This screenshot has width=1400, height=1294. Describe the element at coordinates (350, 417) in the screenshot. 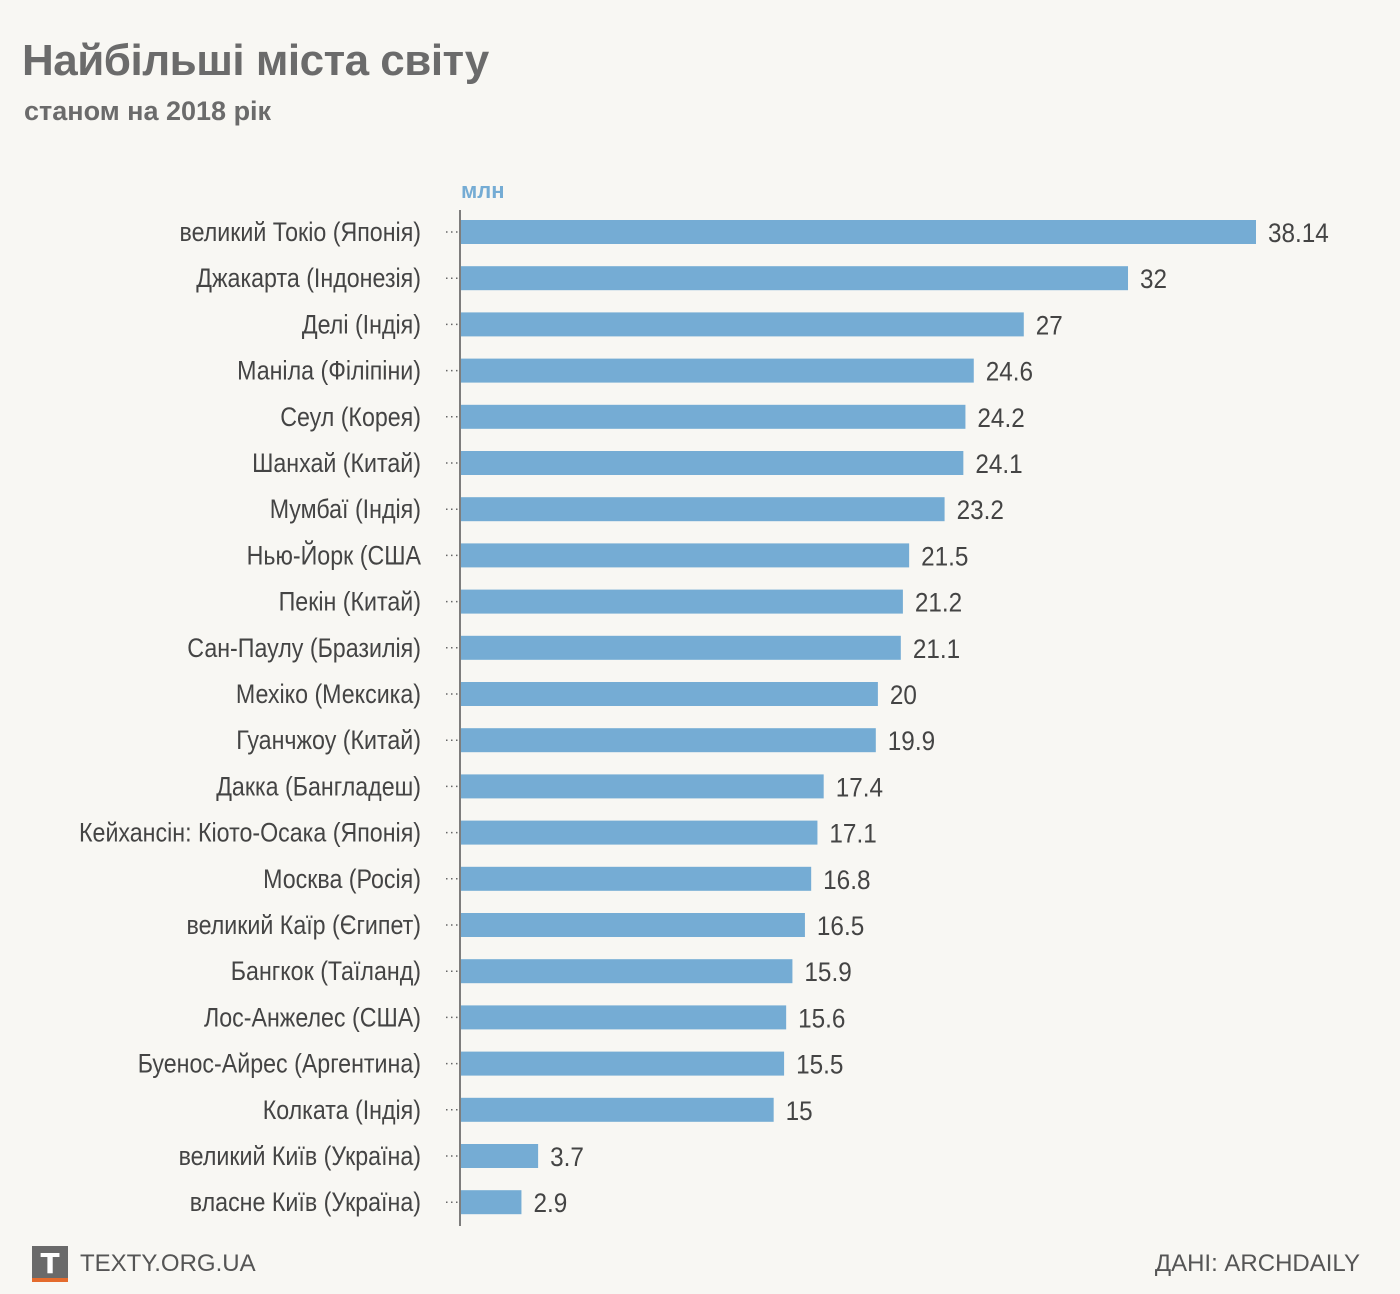

I see `category-label: Сеул (Корея)` at that location.